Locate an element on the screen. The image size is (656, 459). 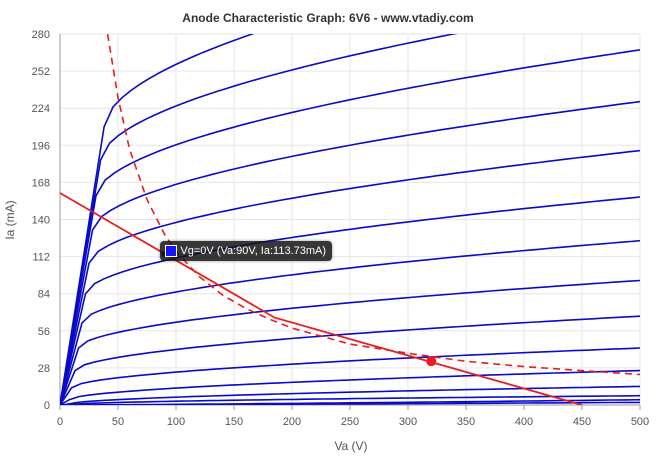
x-axis-title: Va (V) is located at coordinates (350, 446).